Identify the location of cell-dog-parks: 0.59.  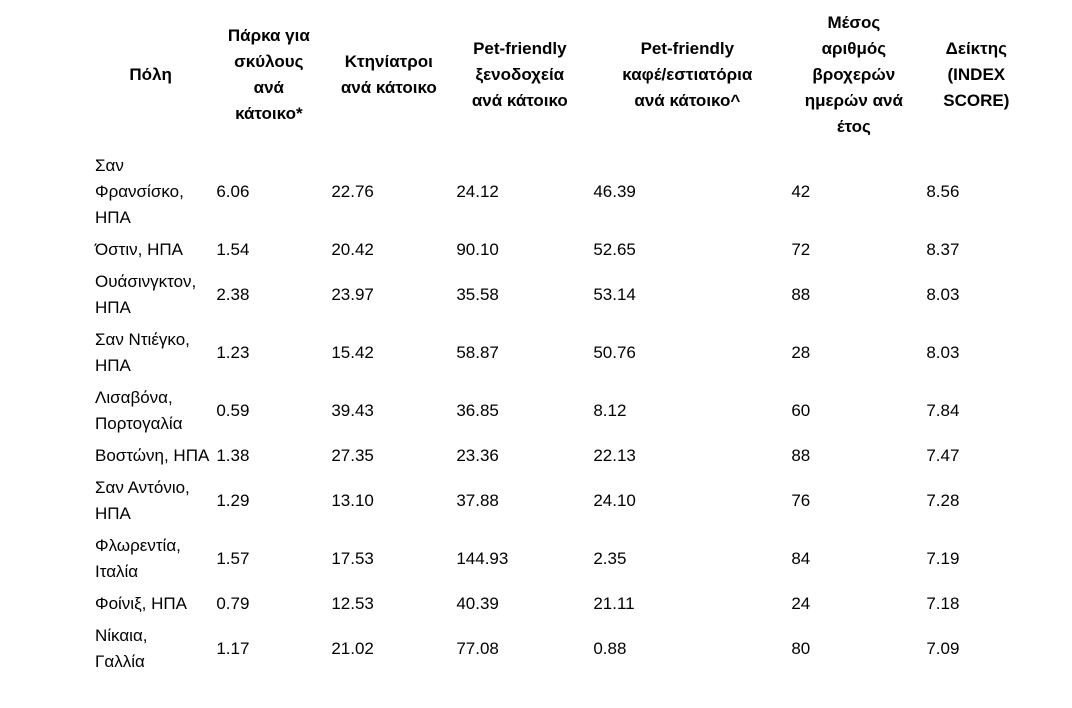
(233, 410).